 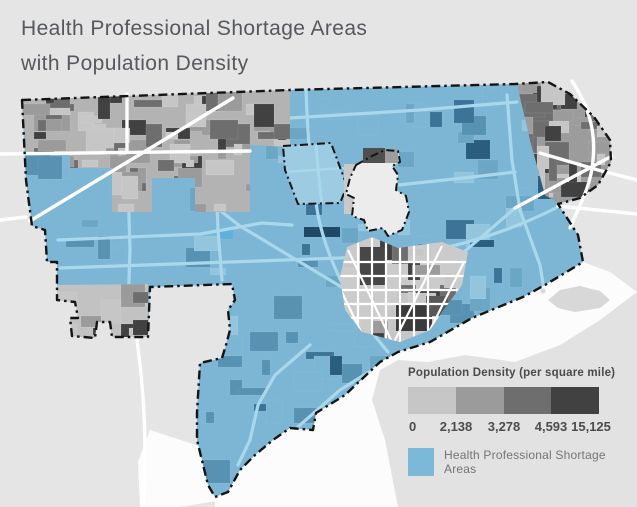 I want to click on density-legend-title: Population Density (per square mile), so click(x=512, y=373).